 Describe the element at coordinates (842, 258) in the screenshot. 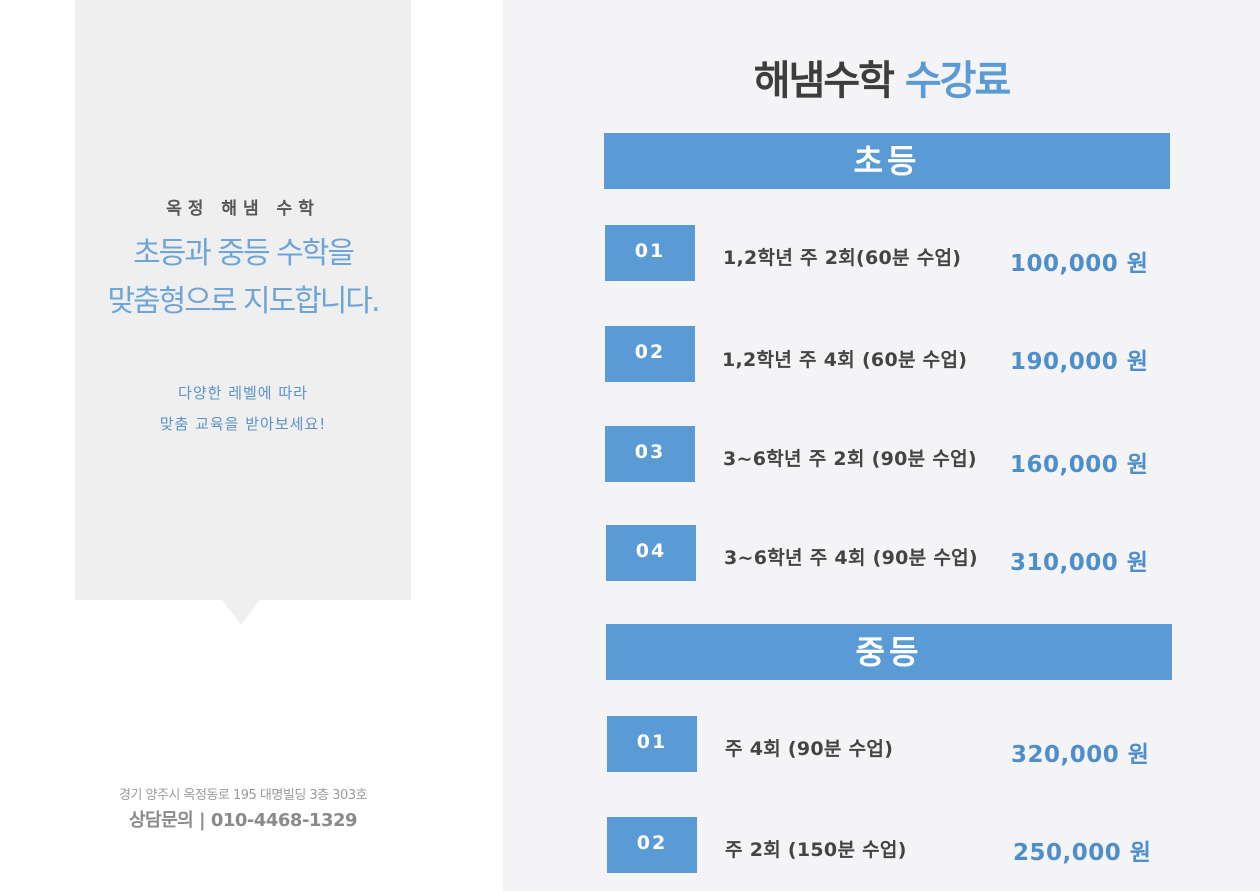

I see `elementary-item-1-desc: 1,2학년 주 2회(60분 수업)` at that location.